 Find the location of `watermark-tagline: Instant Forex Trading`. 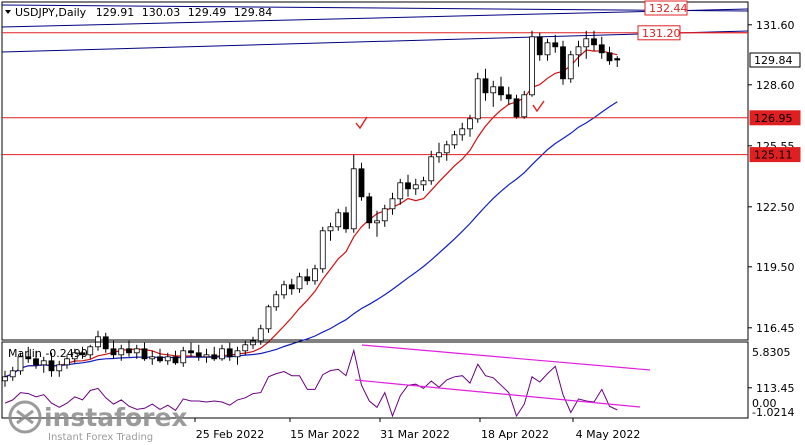

watermark-tagline: Instant Forex Trading is located at coordinates (100, 437).